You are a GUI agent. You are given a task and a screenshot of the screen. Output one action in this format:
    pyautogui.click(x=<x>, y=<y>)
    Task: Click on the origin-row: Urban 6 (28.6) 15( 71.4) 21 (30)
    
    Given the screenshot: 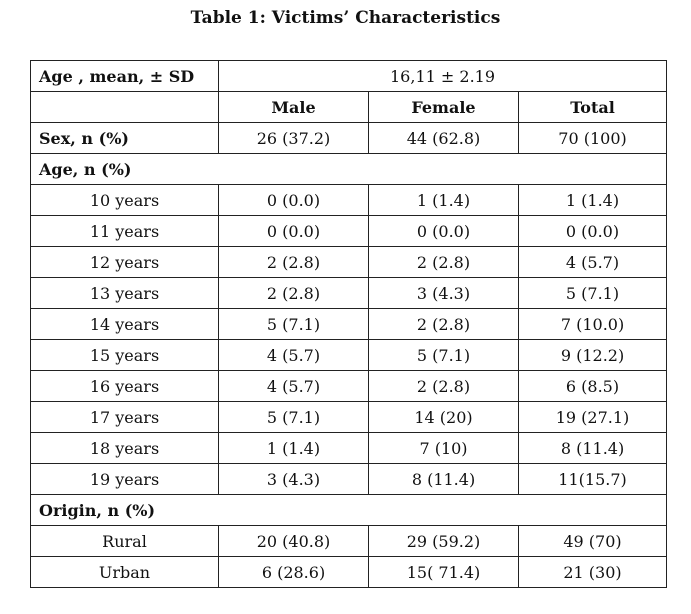 What is the action you would take?
    pyautogui.click(x=349, y=572)
    